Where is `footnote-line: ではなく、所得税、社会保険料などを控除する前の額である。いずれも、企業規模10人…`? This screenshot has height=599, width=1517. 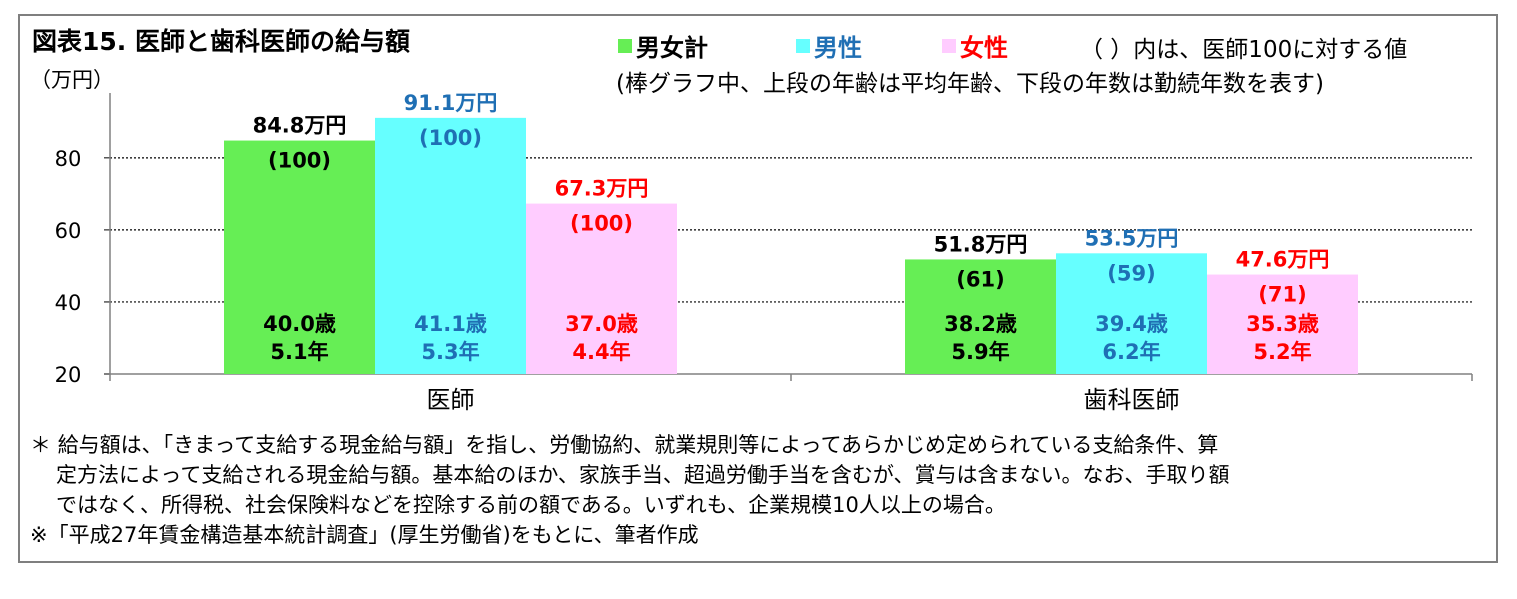 footnote-line: ではなく、所得税、社会保険料などを控除する前の額である。いずれも、企業規模10人… is located at coordinates (531, 505).